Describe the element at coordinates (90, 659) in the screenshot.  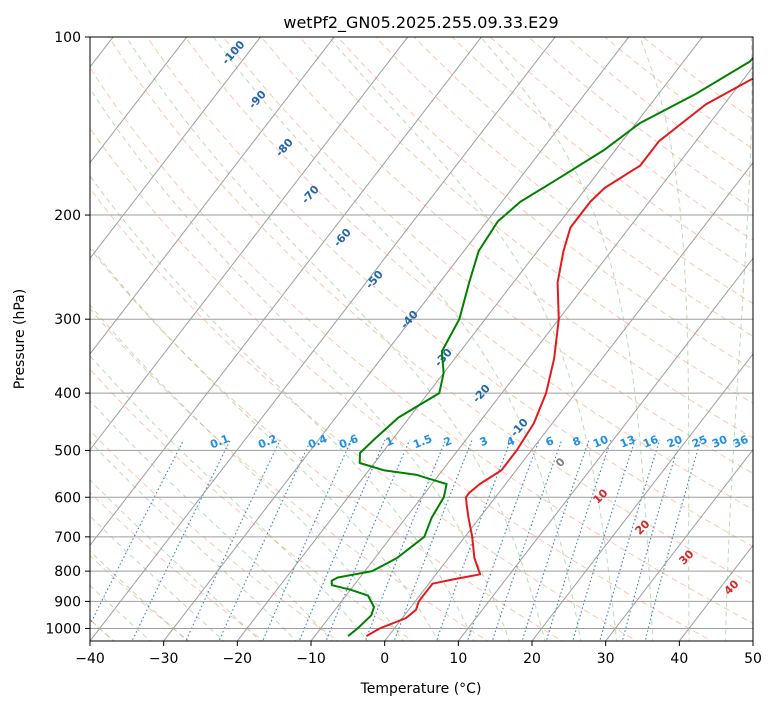
I see `x-tick-label: −40` at that location.